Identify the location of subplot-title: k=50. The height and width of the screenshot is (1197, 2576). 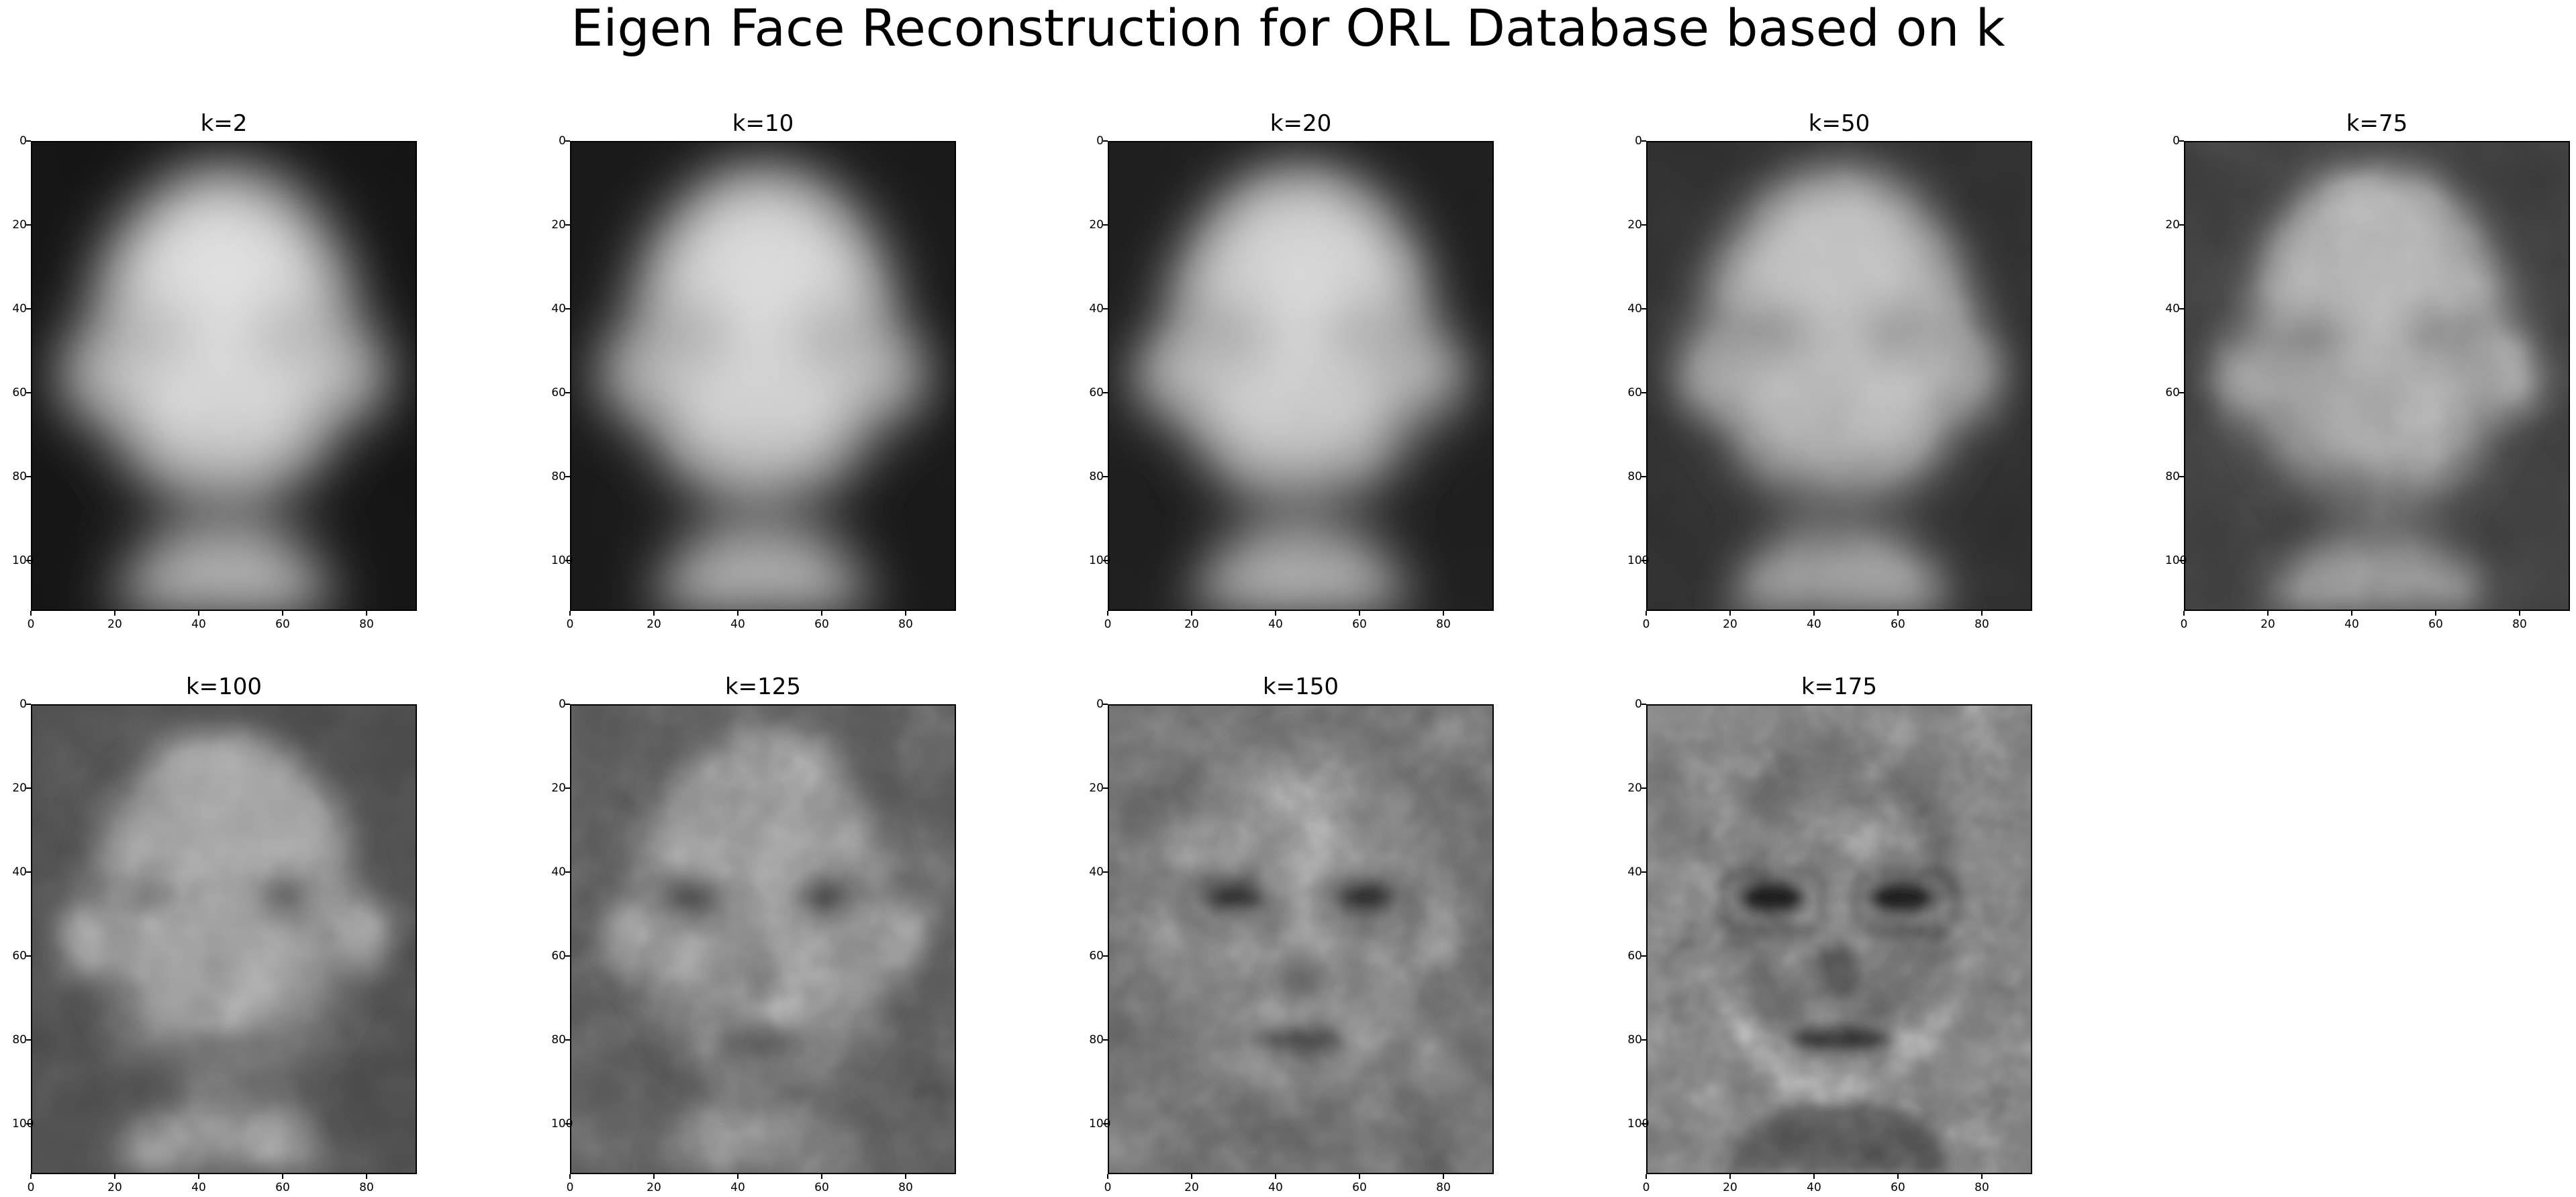
(1839, 124).